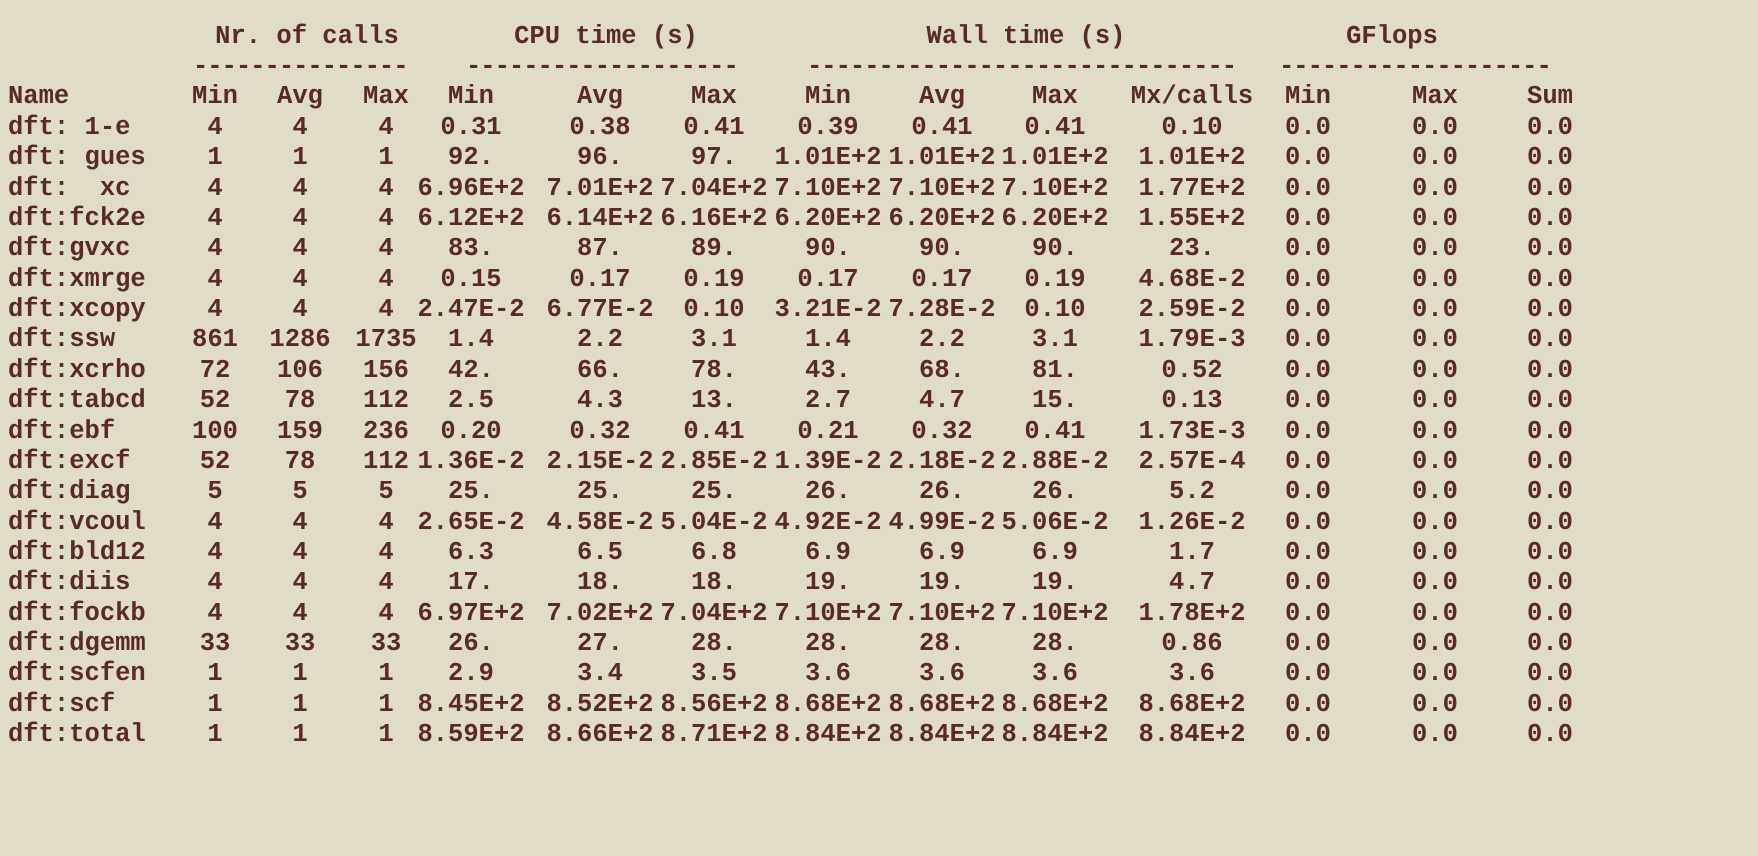 Image resolution: width=1758 pixels, height=856 pixels. Describe the element at coordinates (942, 401) in the screenshot. I see `table-cell: 4.7` at that location.